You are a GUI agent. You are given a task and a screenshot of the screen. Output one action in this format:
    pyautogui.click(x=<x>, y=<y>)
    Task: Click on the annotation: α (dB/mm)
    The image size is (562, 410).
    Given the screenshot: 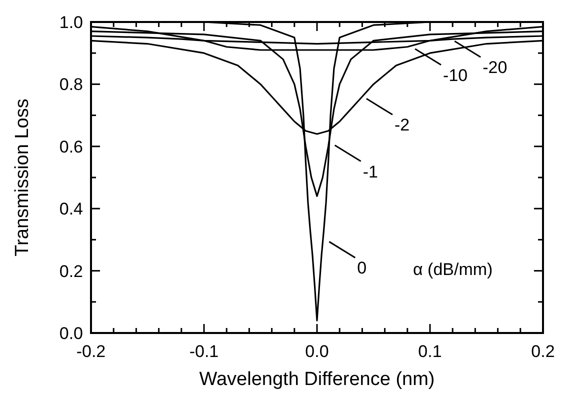 What is the action you would take?
    pyautogui.click(x=453, y=269)
    